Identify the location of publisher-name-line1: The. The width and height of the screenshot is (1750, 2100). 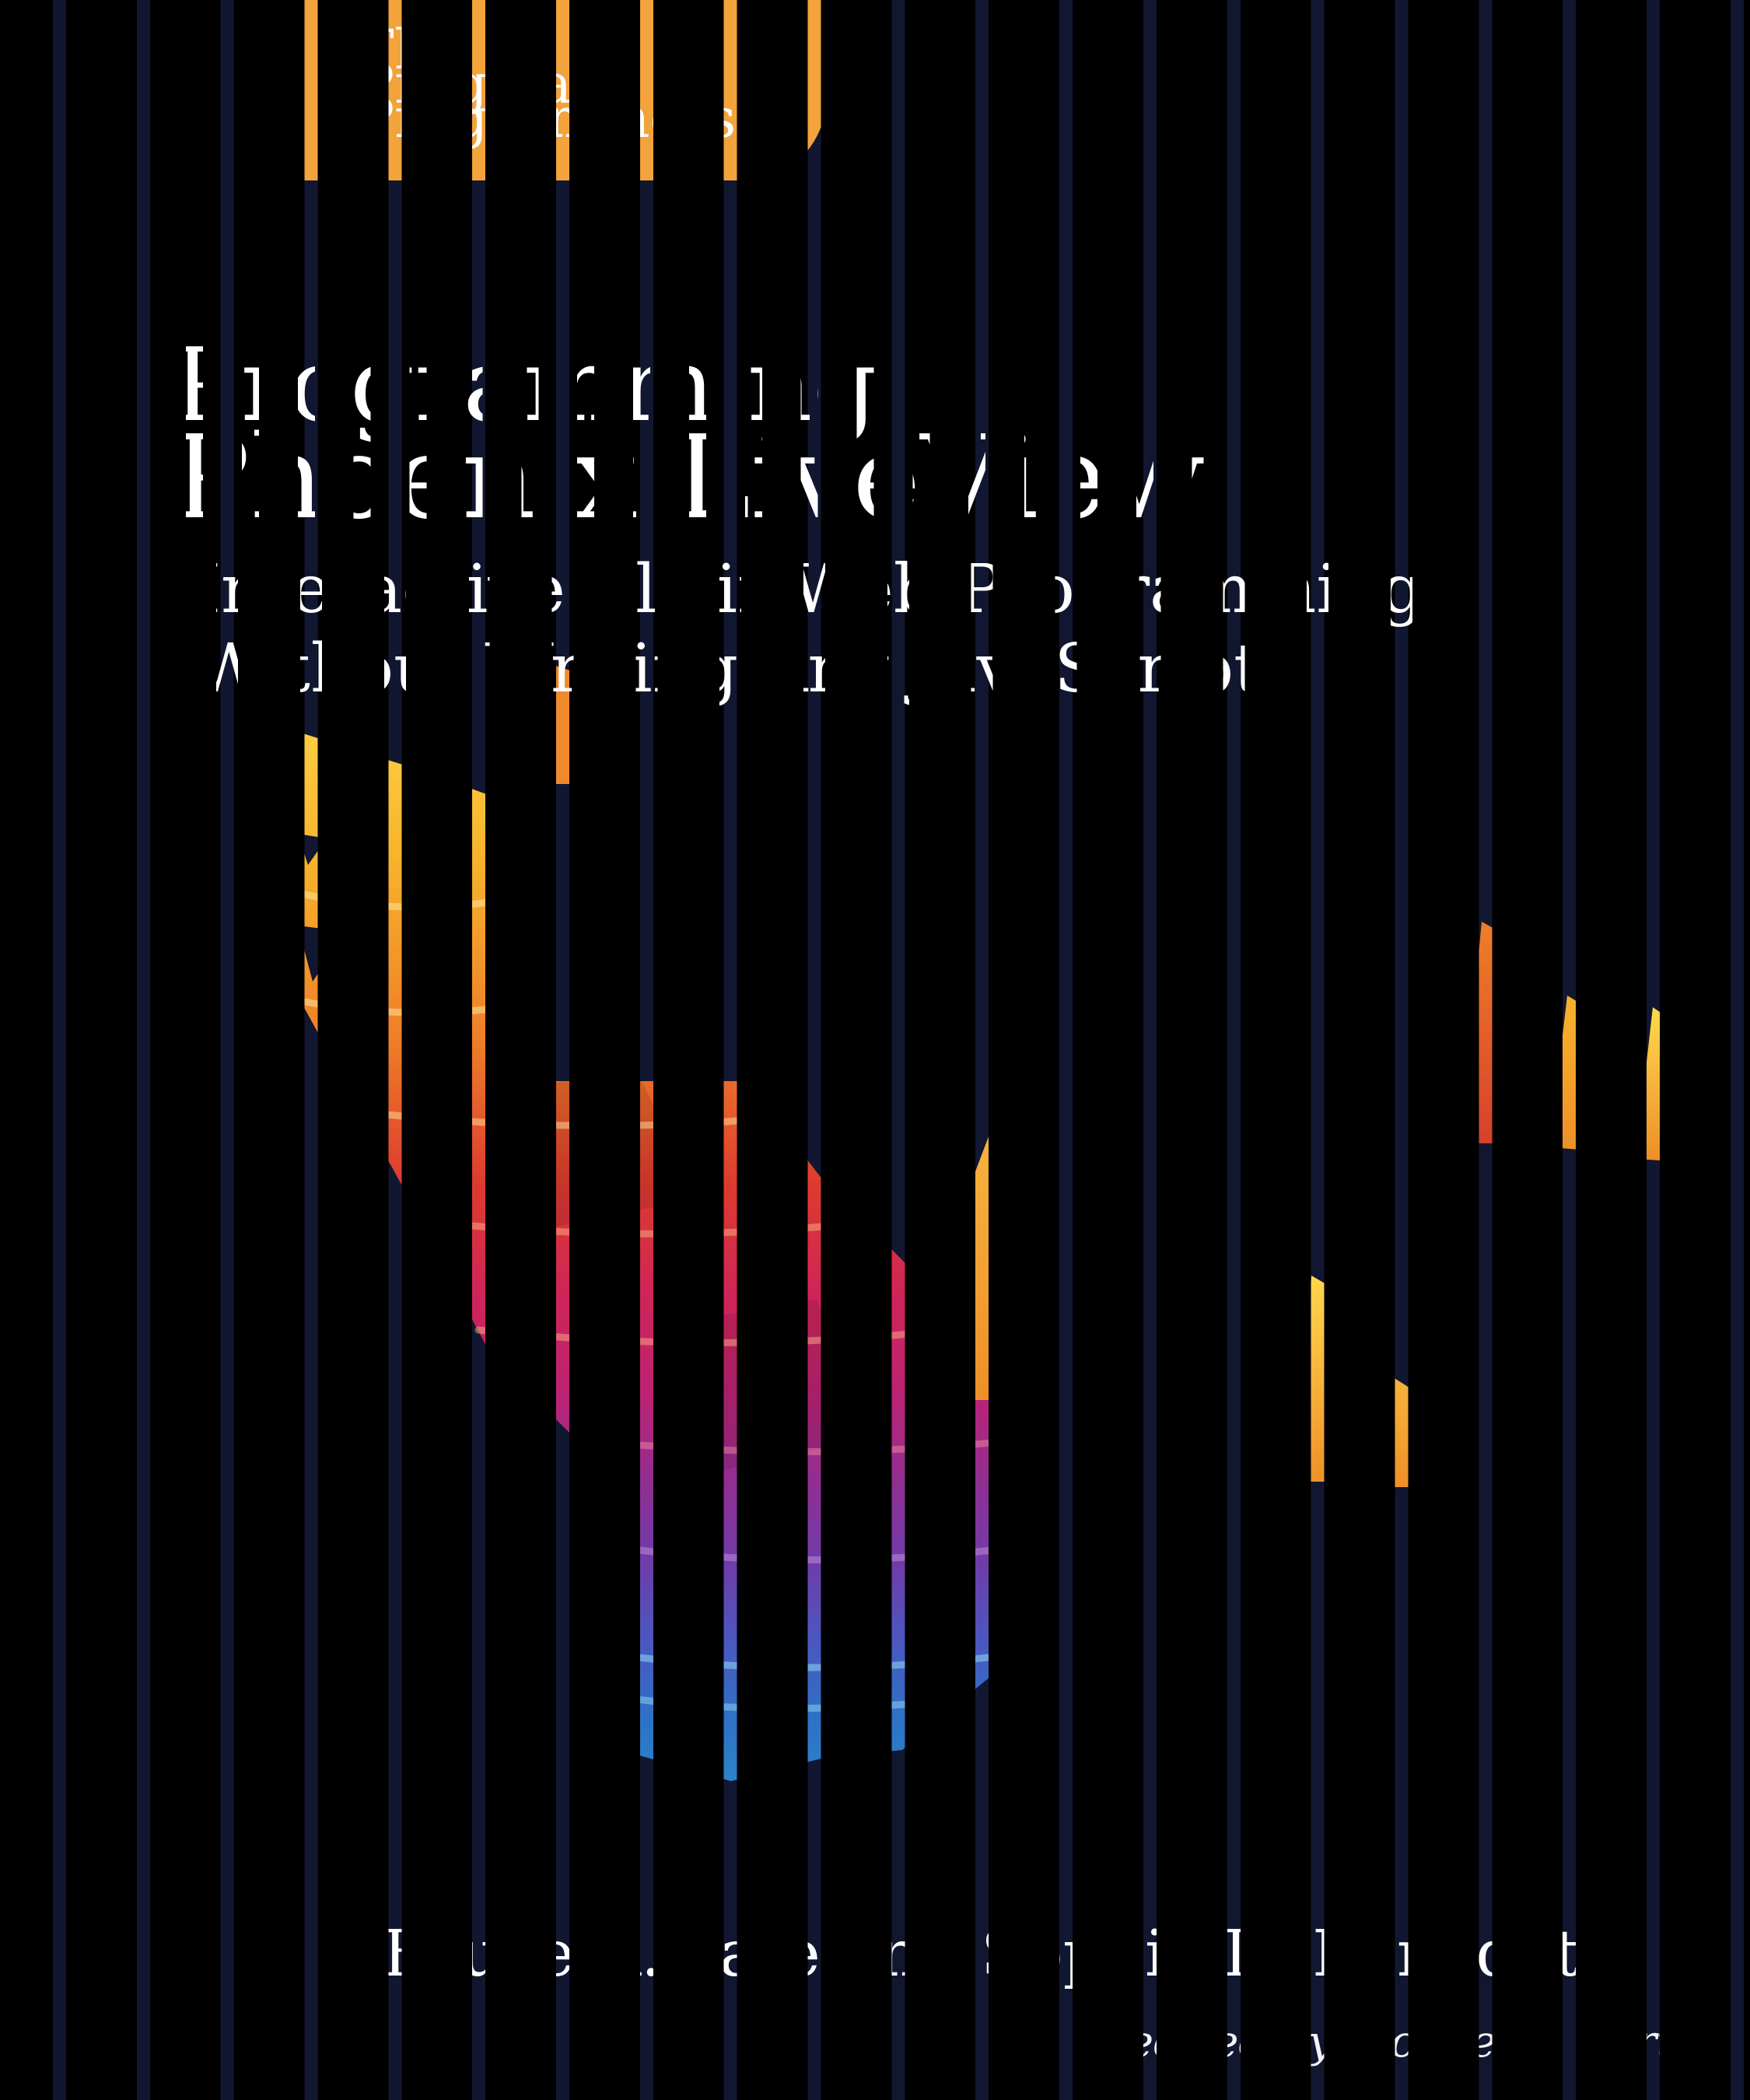
(410, 50).